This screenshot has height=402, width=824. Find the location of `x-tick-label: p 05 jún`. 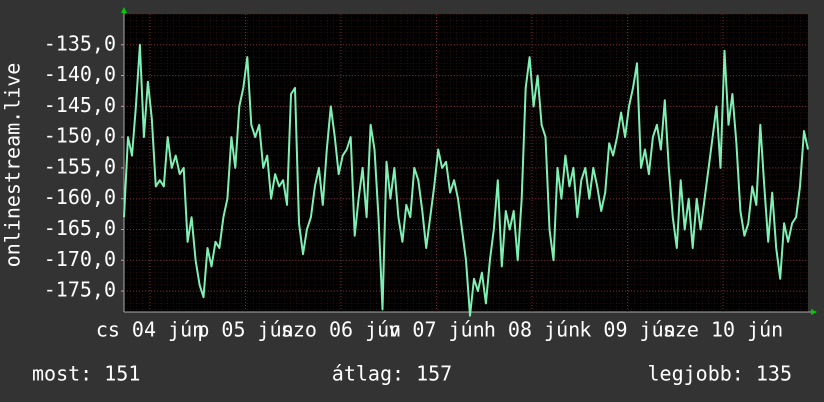

x-tick-label: p 05 jún is located at coordinates (245, 330).